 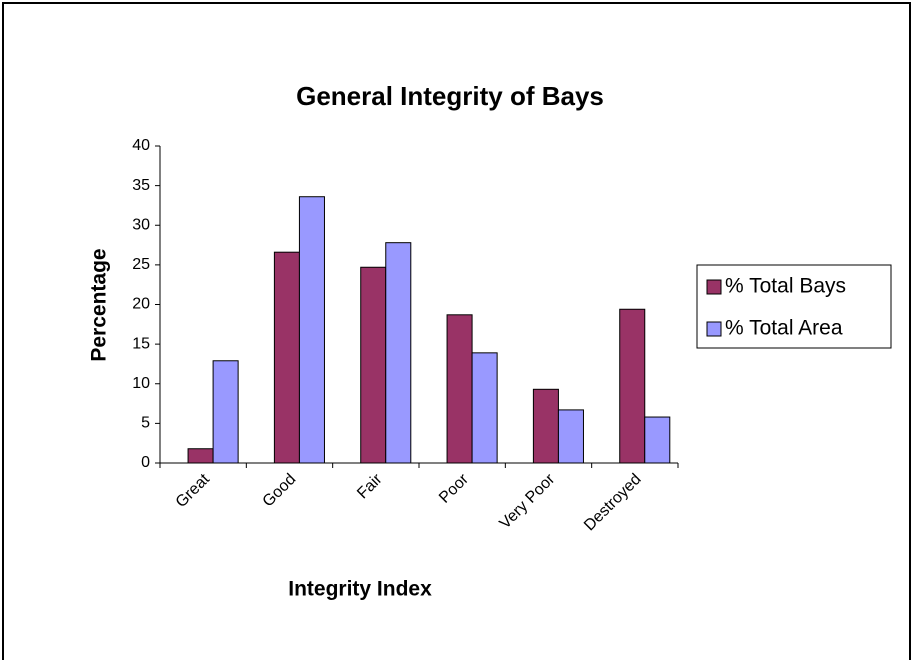 I want to click on y-tick-label: 10, so click(x=141, y=383).